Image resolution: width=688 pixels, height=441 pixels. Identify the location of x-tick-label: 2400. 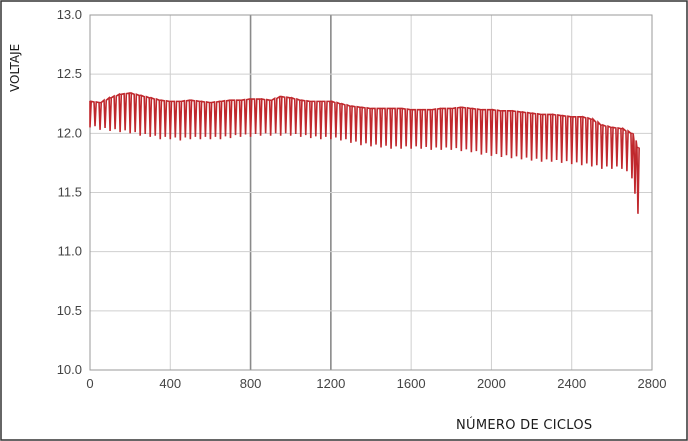
(571, 383).